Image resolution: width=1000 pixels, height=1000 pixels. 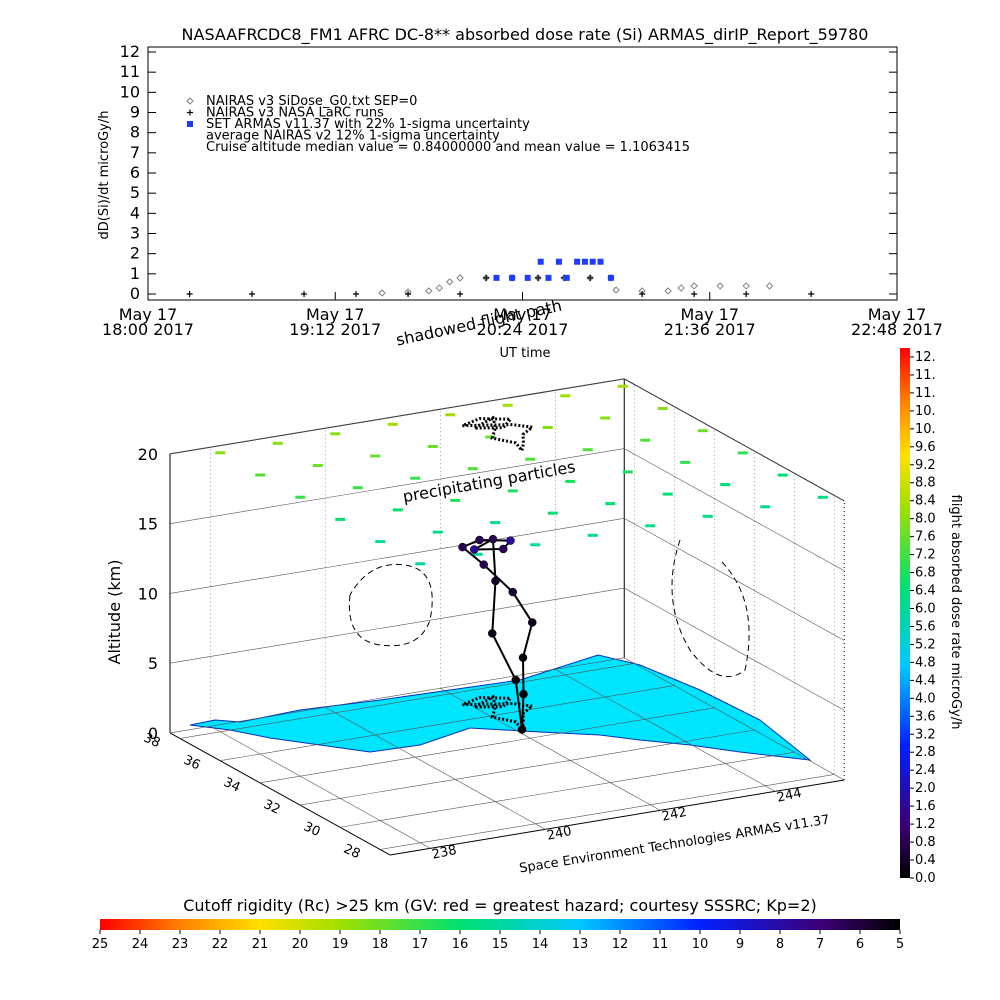 What do you see at coordinates (925, 483) in the screenshot?
I see `colorbar-tick-label: 8.8` at bounding box center [925, 483].